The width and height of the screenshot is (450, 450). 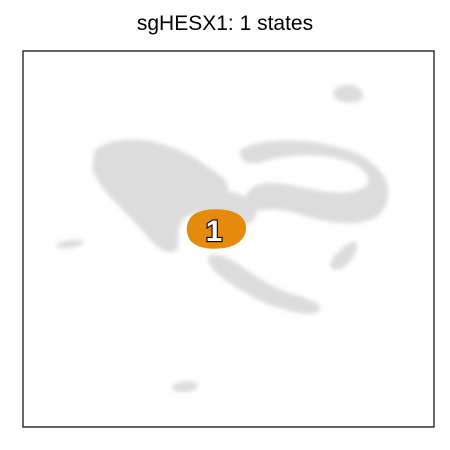 What do you see at coordinates (264, 284) in the screenshot?
I see `background-cells-lower-tail` at bounding box center [264, 284].